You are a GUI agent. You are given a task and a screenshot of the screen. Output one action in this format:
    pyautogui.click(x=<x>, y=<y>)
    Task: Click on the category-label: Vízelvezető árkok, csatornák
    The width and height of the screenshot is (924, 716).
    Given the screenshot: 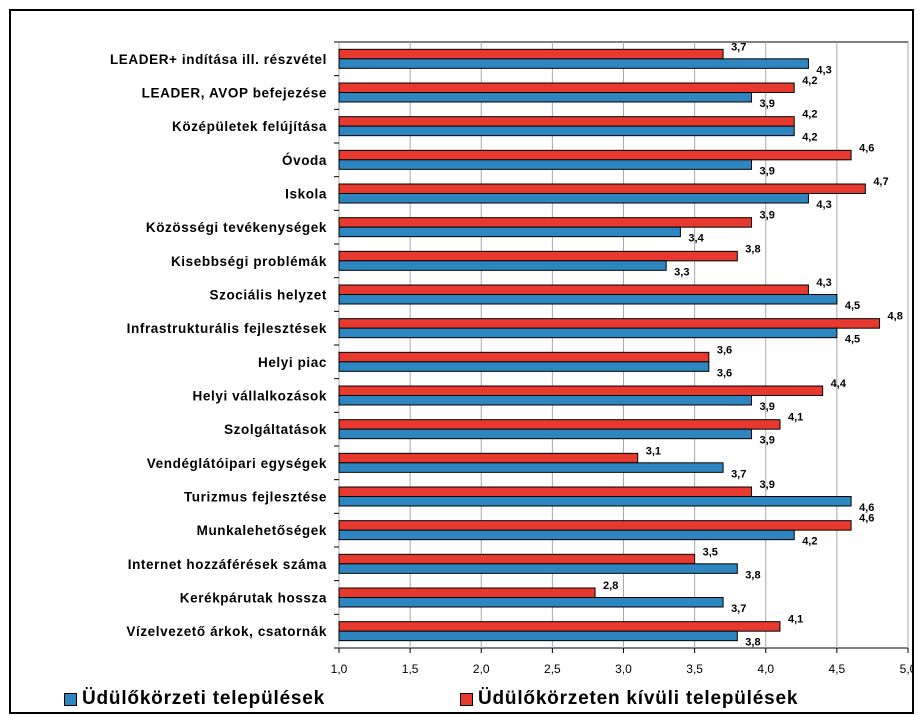 What is the action you would take?
    pyautogui.click(x=226, y=631)
    